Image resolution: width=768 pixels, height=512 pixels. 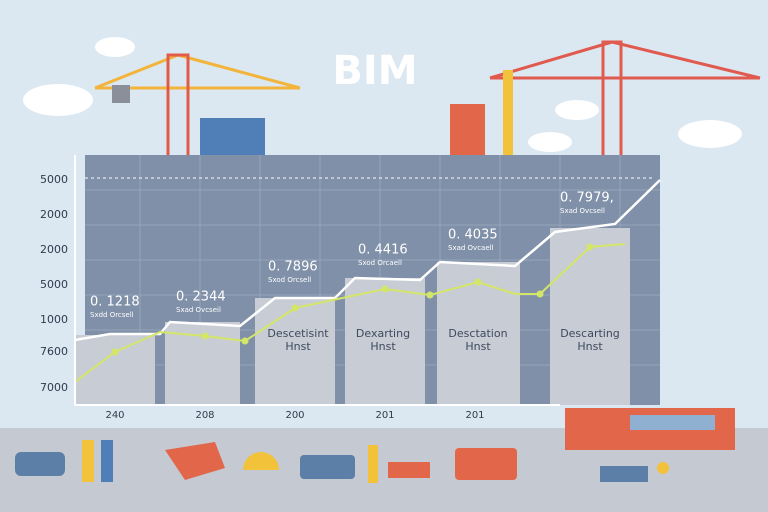 What do you see at coordinates (352, 299) in the screenshot?
I see `points` at bounding box center [352, 299].